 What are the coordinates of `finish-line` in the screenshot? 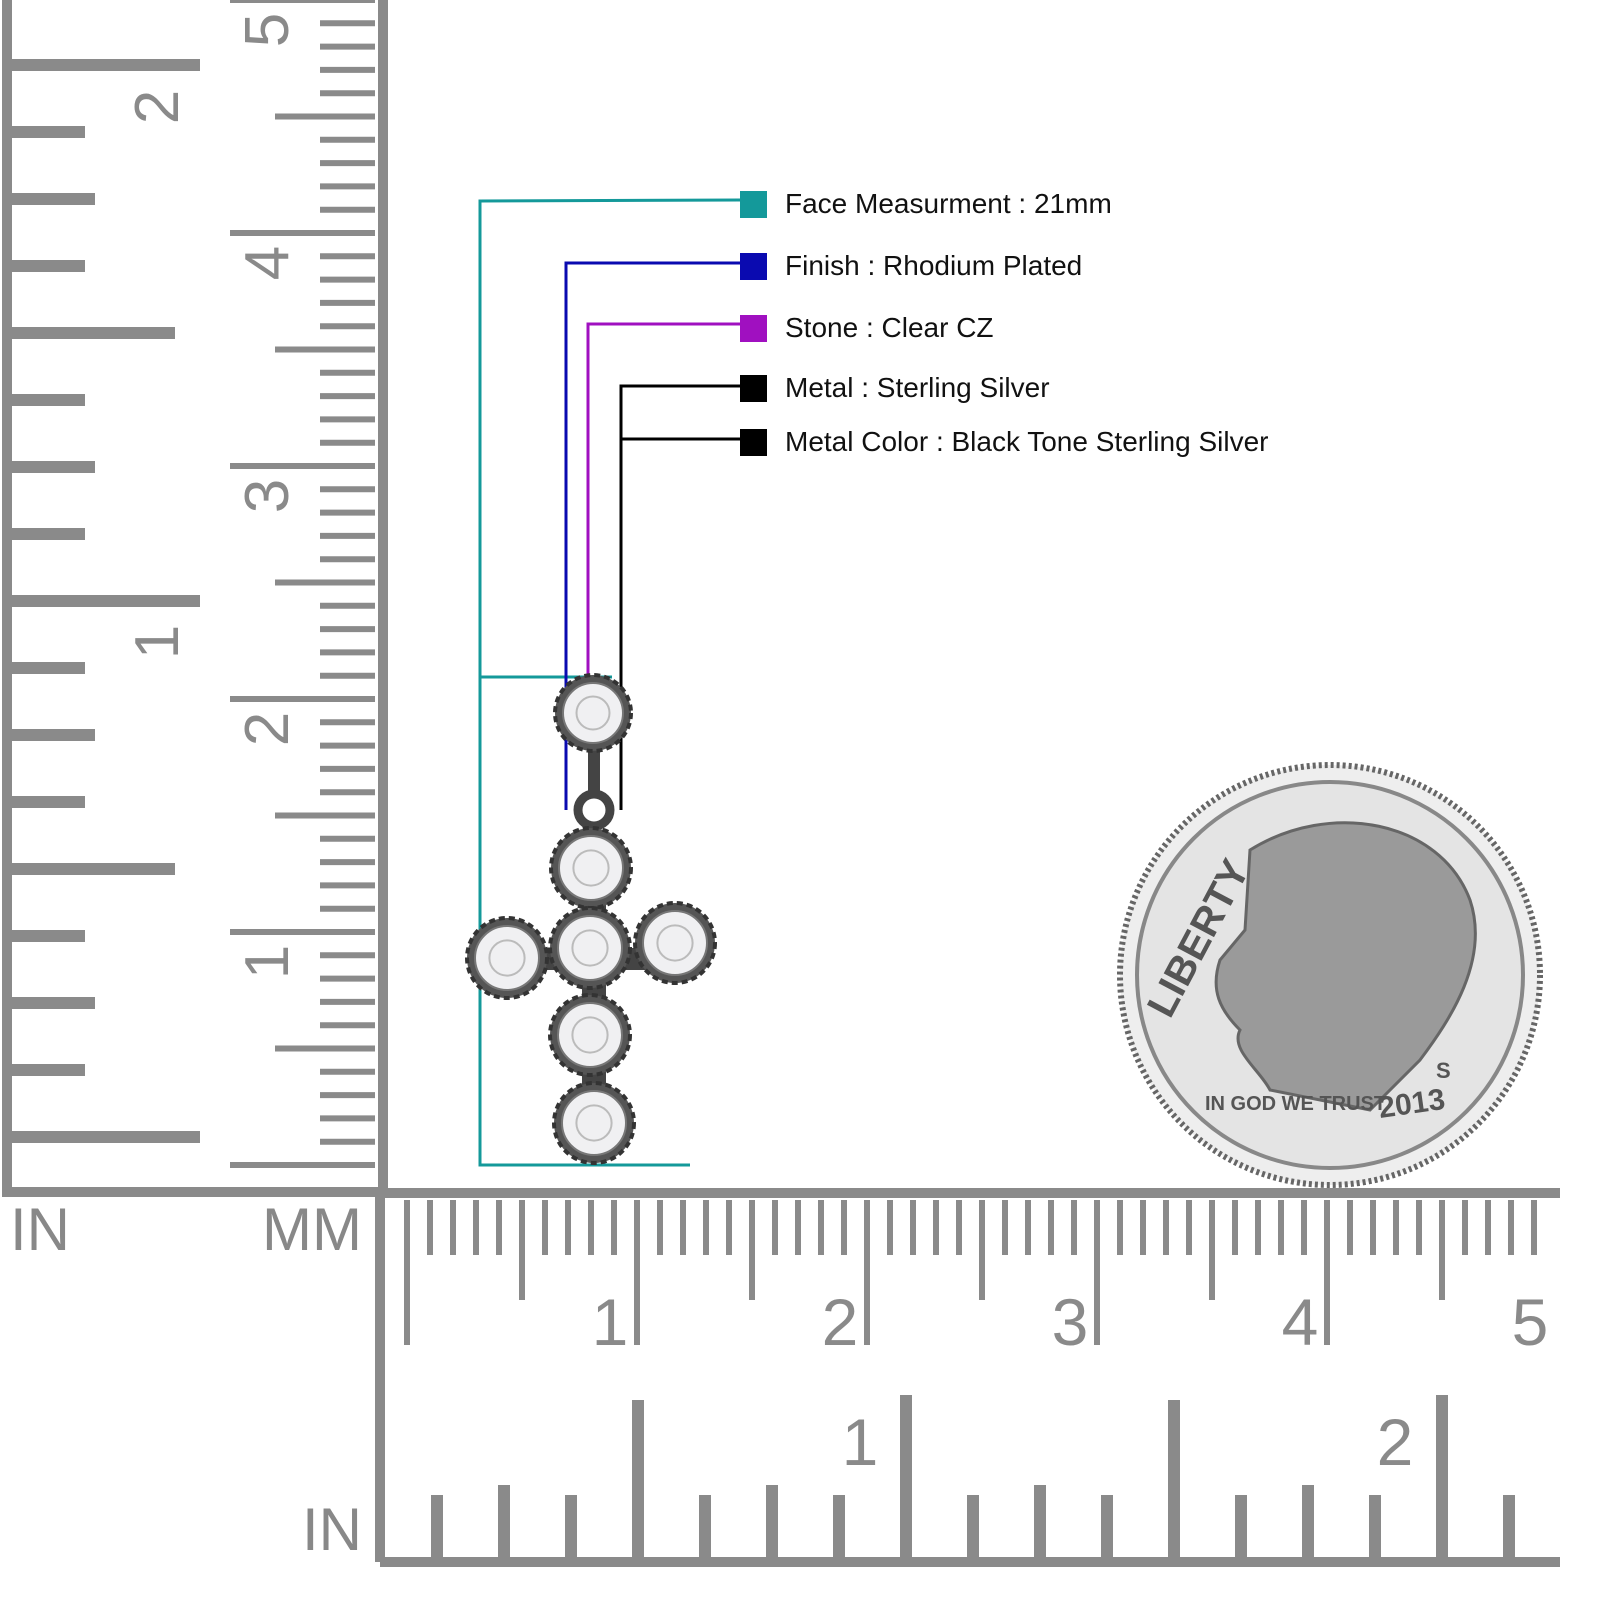 It's located at (652, 535).